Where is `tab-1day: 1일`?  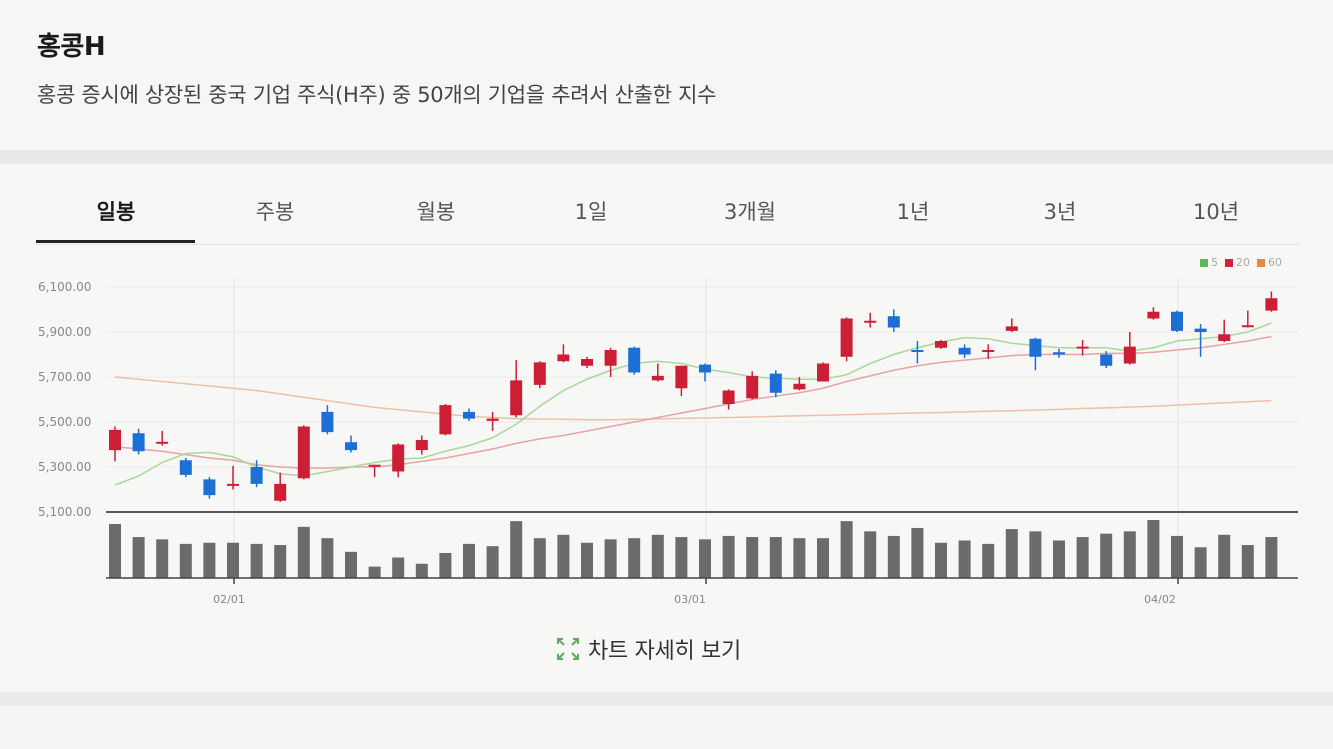 tab-1day: 1일 is located at coordinates (591, 212).